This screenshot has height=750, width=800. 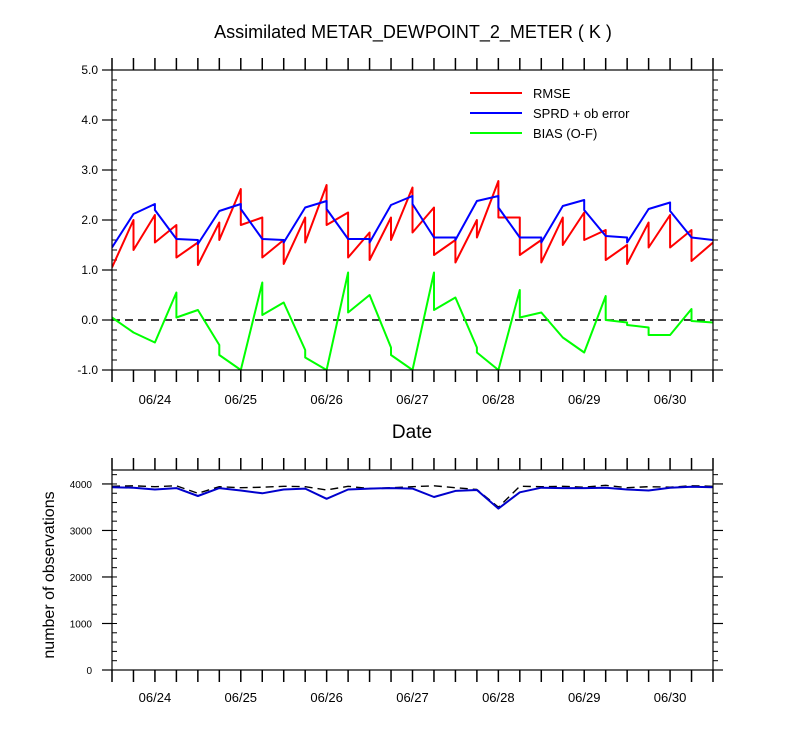 I want to click on y-tick-label: 0, so click(x=89, y=671).